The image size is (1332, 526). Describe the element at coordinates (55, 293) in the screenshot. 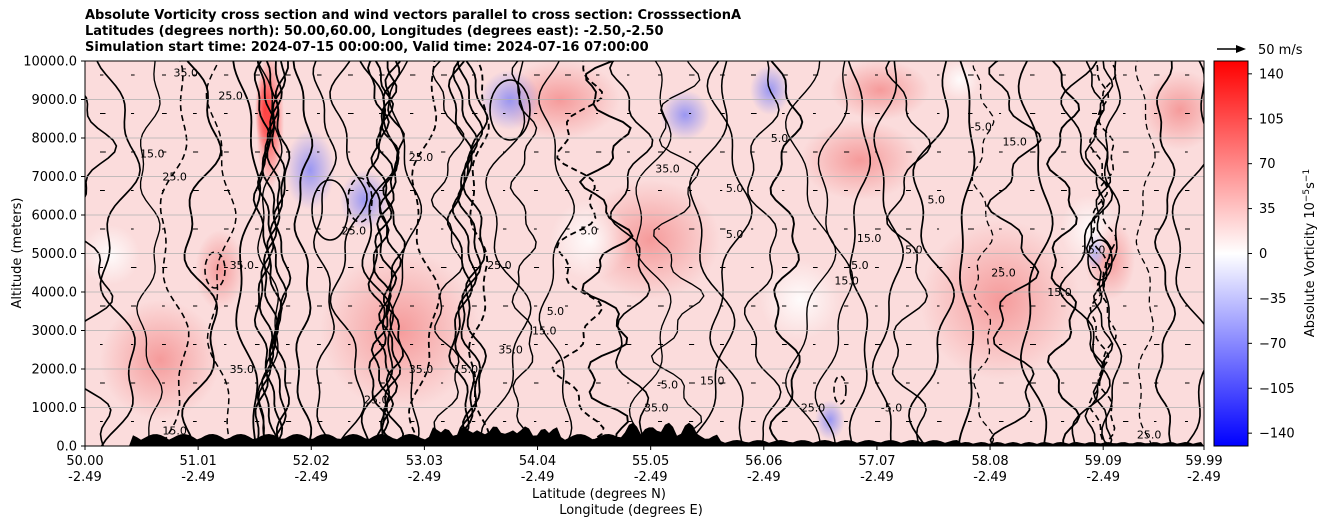

I see `y-tick-label-4: 4000.0` at that location.